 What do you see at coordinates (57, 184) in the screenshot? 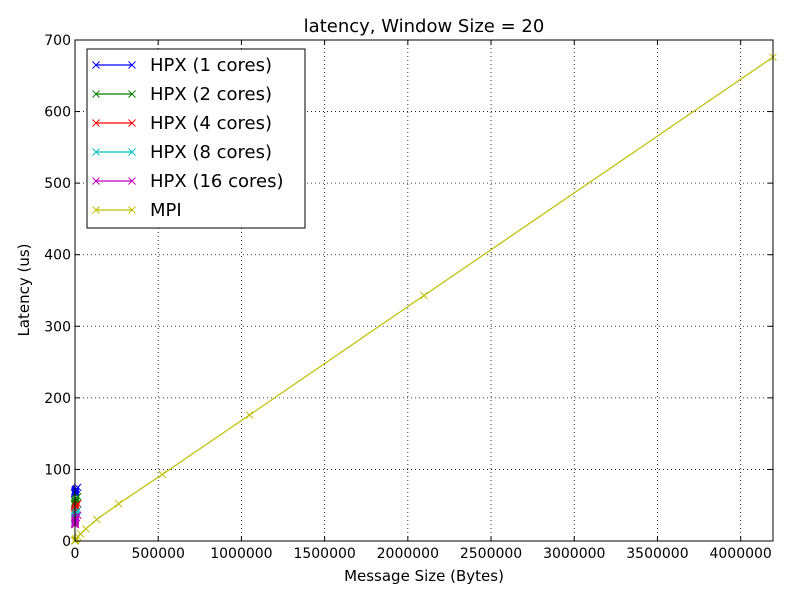
I see `y-tick-label: 500` at bounding box center [57, 184].